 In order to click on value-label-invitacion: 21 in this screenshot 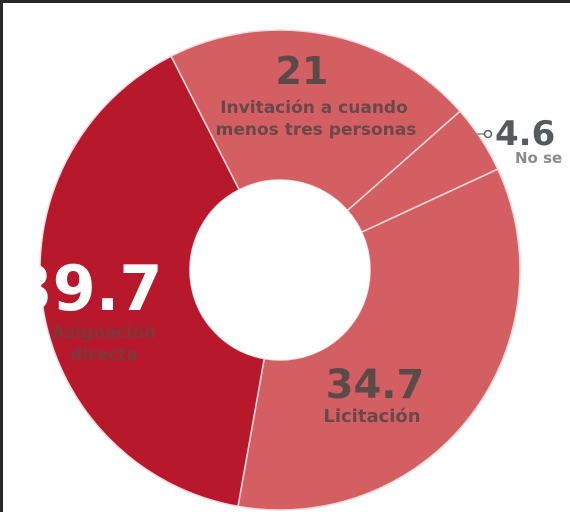, I will do `click(302, 71)`.